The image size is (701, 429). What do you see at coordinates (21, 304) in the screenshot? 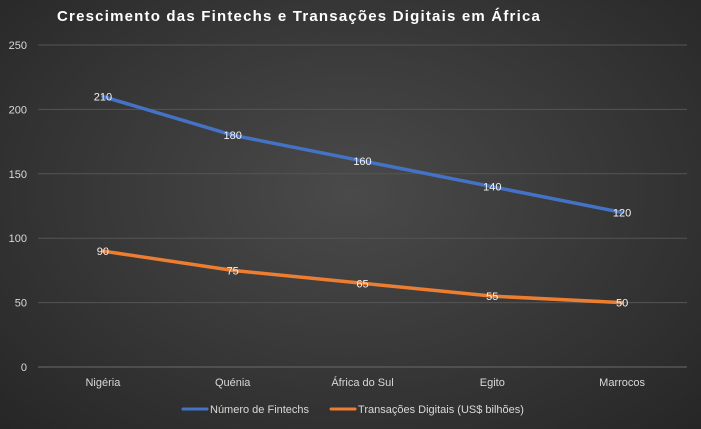
I see `y-tick-label: 50` at bounding box center [21, 304].